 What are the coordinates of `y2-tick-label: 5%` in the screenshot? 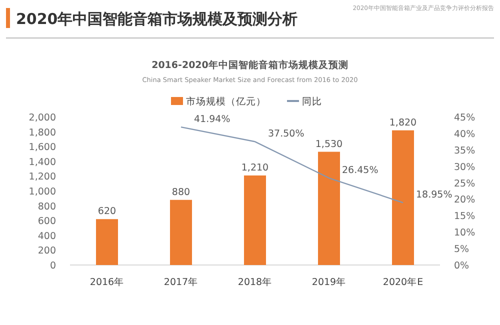 It's located at (462, 250).